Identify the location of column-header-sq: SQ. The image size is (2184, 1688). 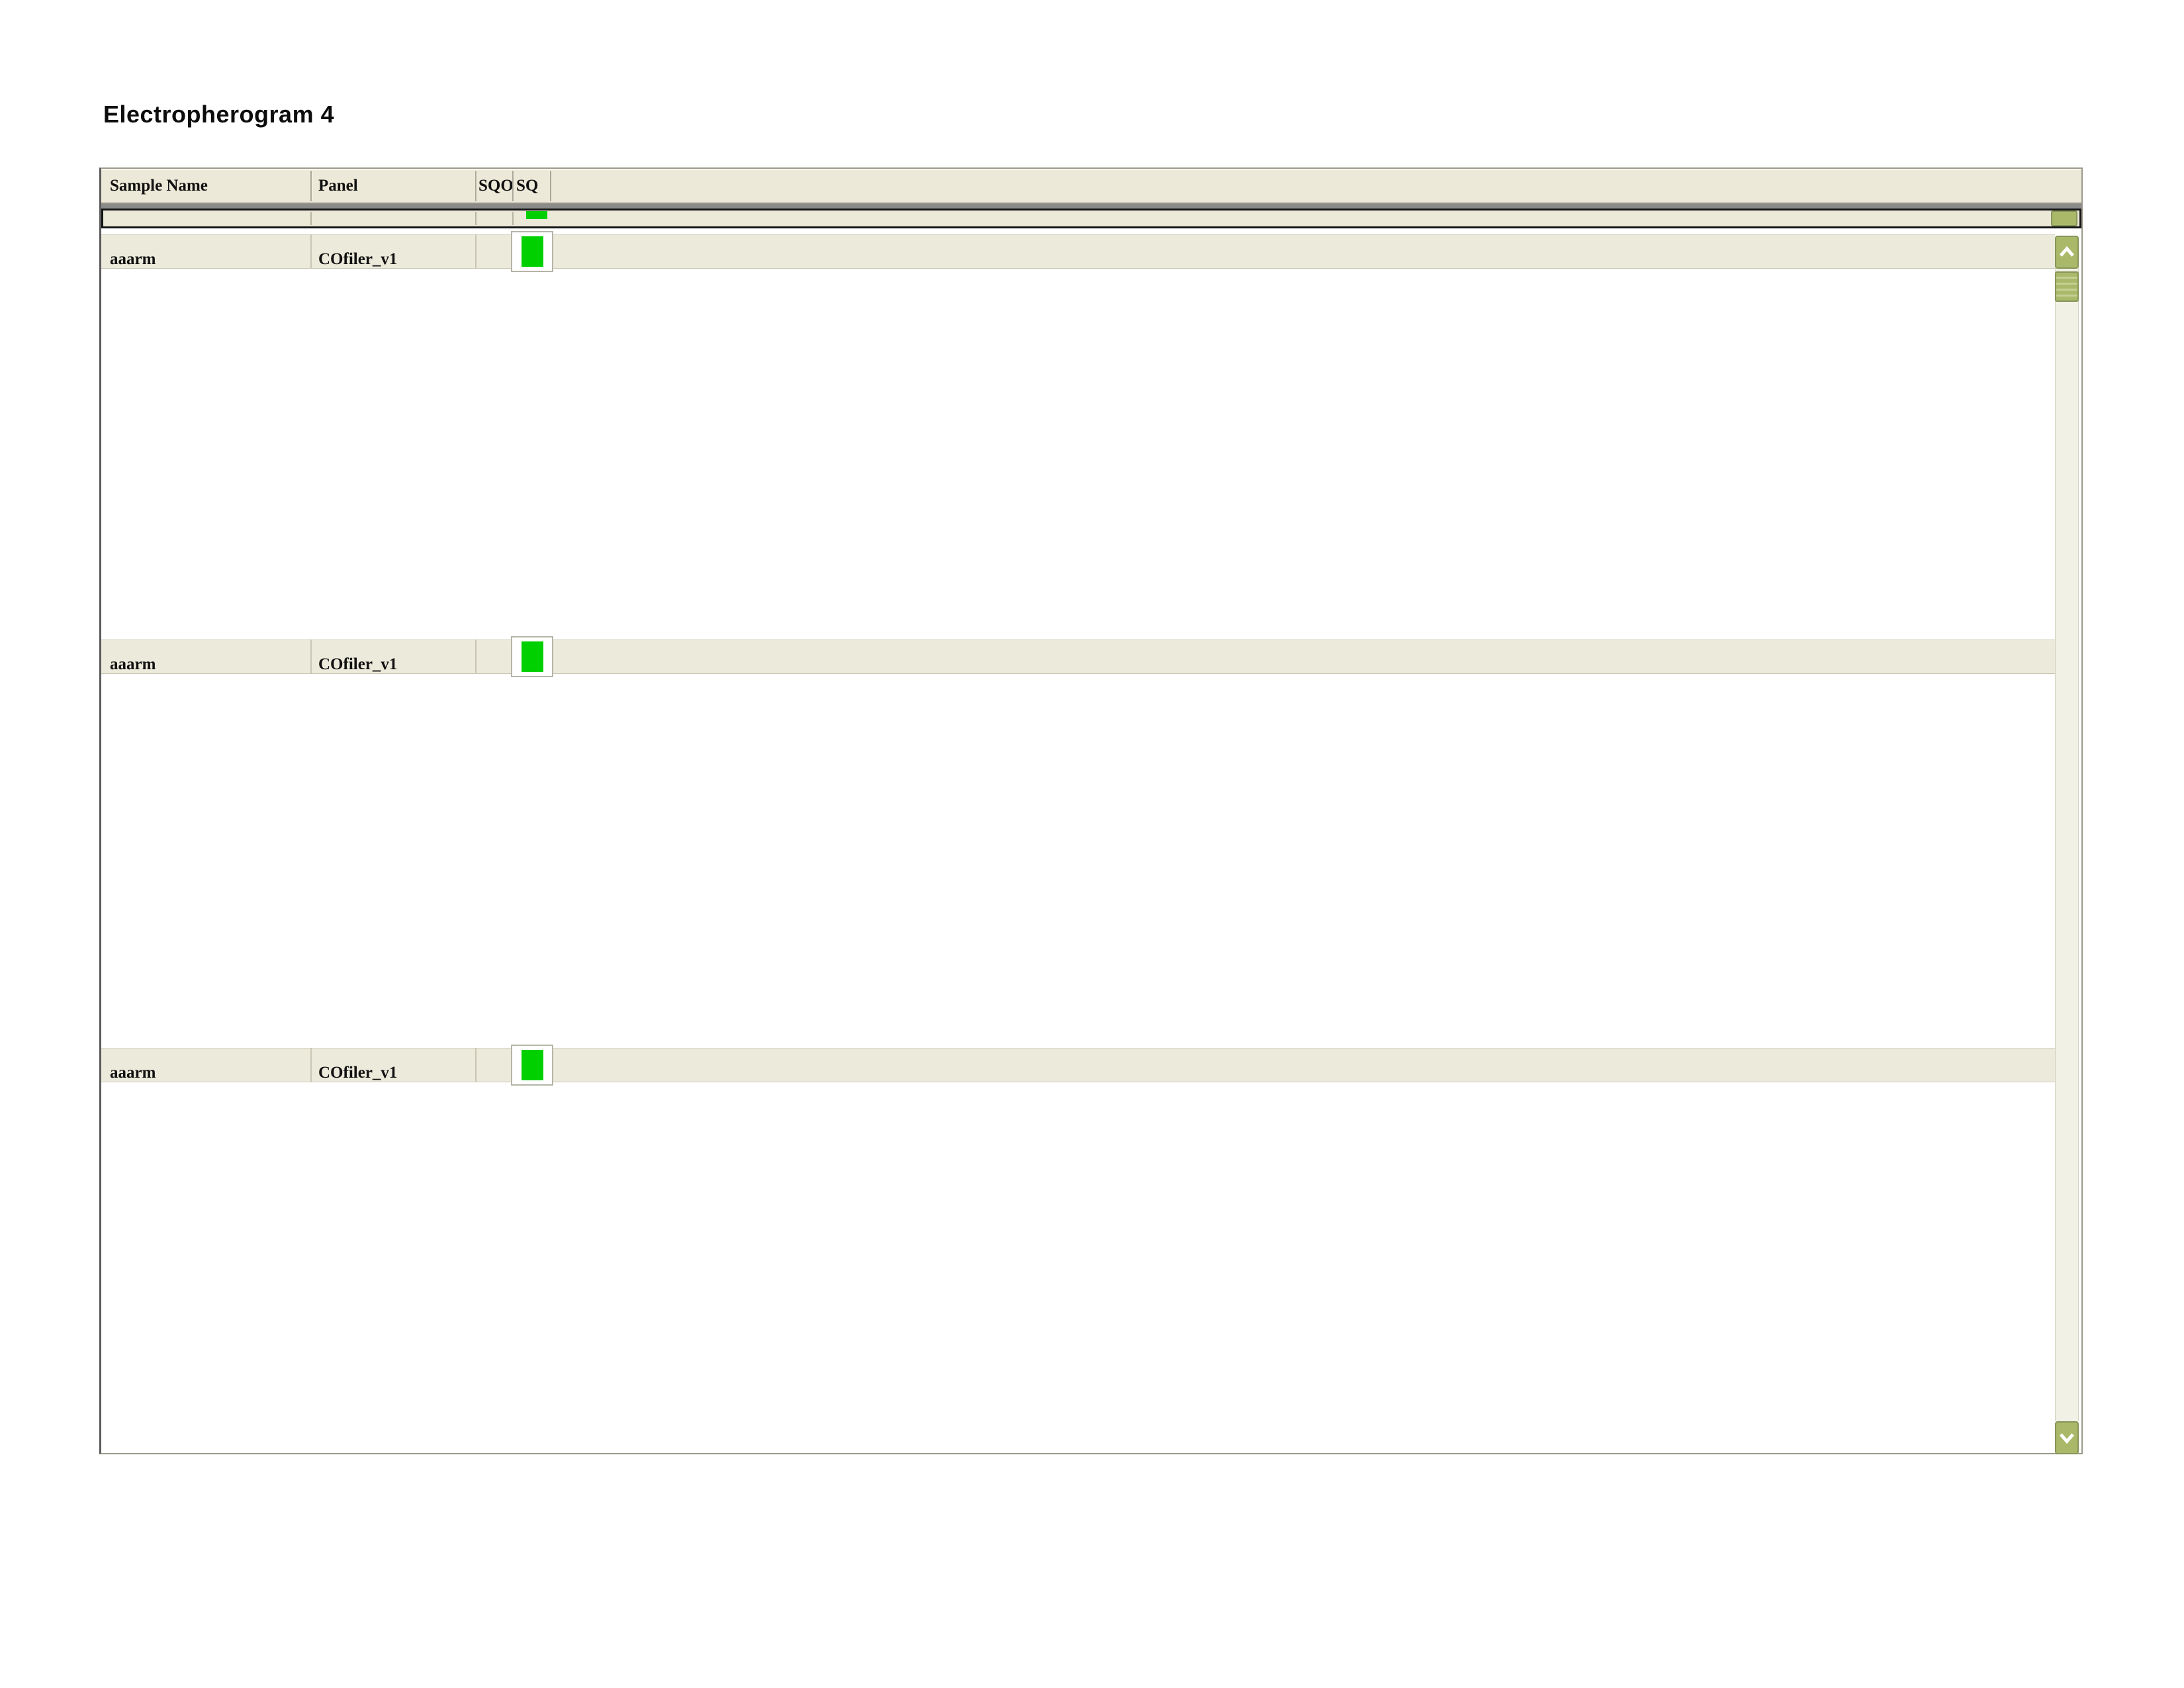
(527, 186).